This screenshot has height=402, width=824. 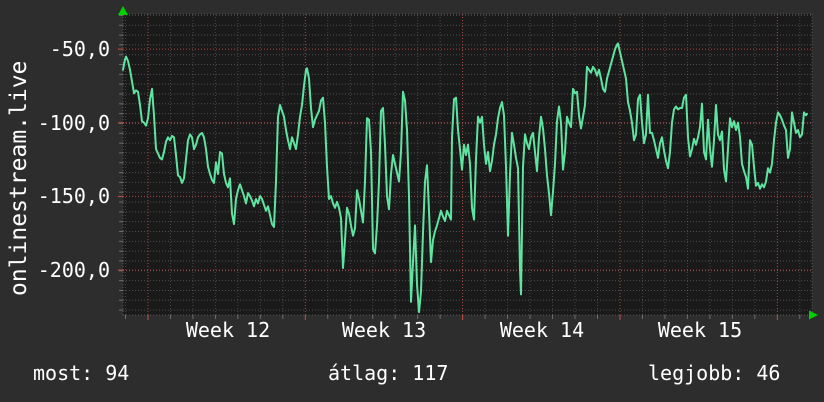 I want to click on x-axis-label: Week 15, so click(x=700, y=330).